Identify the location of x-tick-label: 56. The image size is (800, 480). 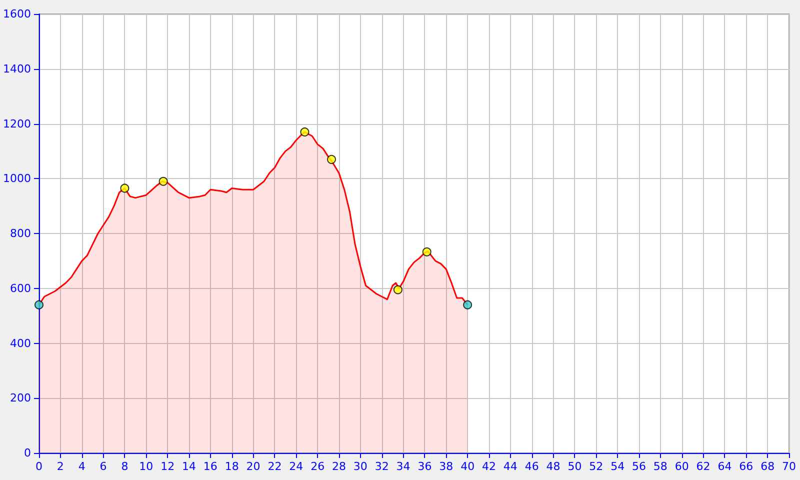
(639, 466).